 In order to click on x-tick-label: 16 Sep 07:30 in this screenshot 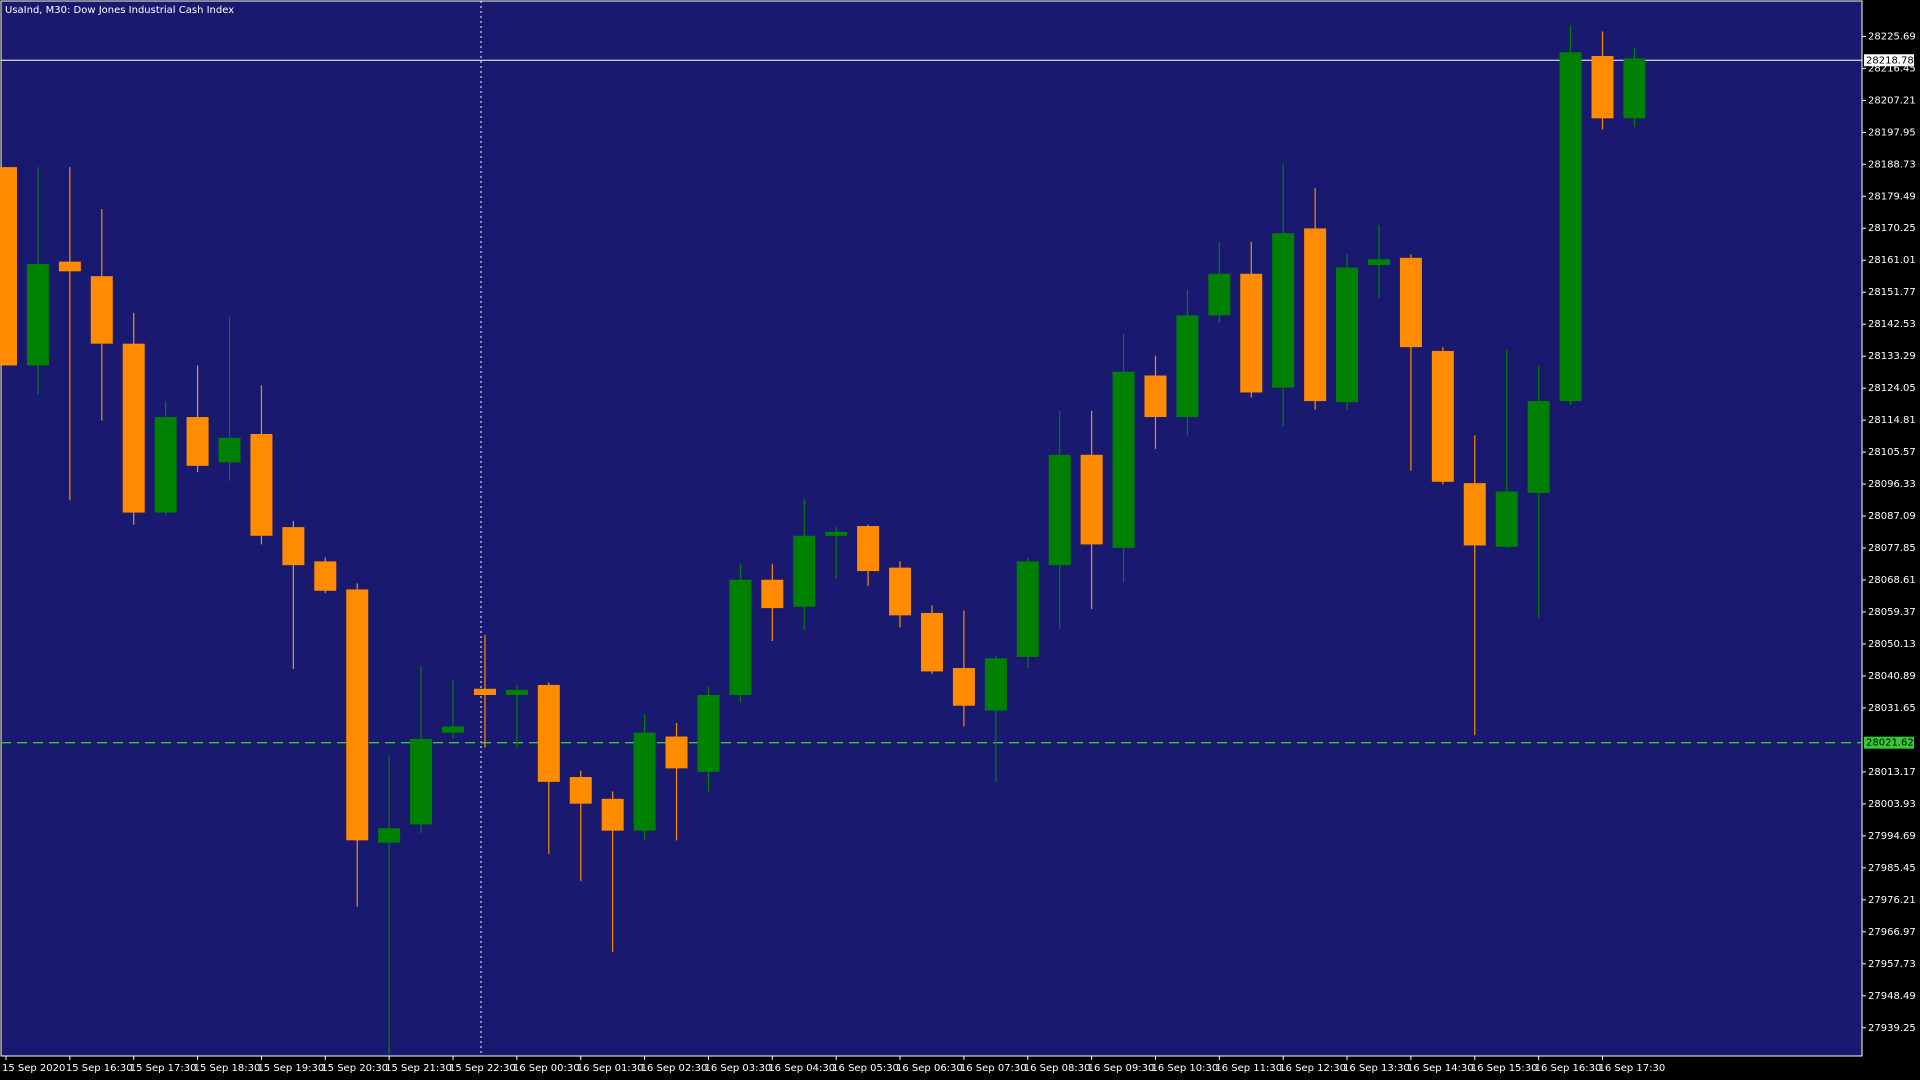, I will do `click(993, 1068)`.